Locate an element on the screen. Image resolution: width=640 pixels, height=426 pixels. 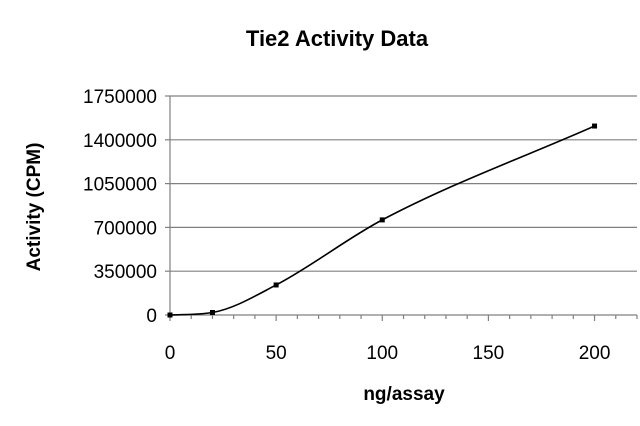
x-tick-label: 50 is located at coordinates (276, 353).